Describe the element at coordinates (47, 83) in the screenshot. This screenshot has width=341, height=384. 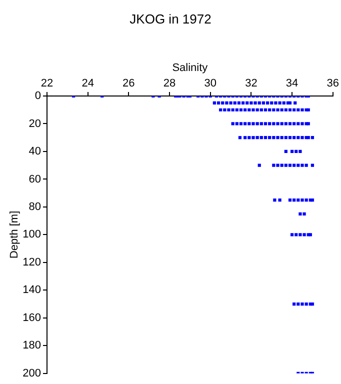
I see `x-tick-label: 22` at that location.